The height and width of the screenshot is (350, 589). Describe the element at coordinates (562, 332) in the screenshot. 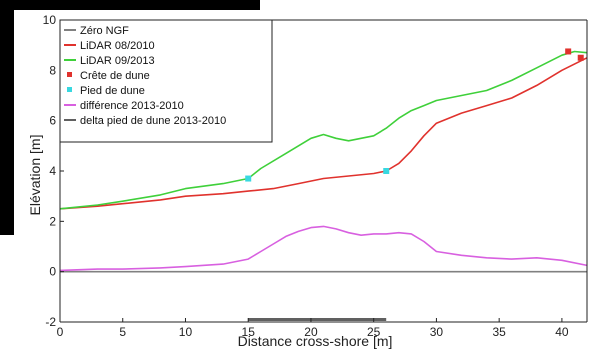

I see `x-tick-label: 40` at that location.